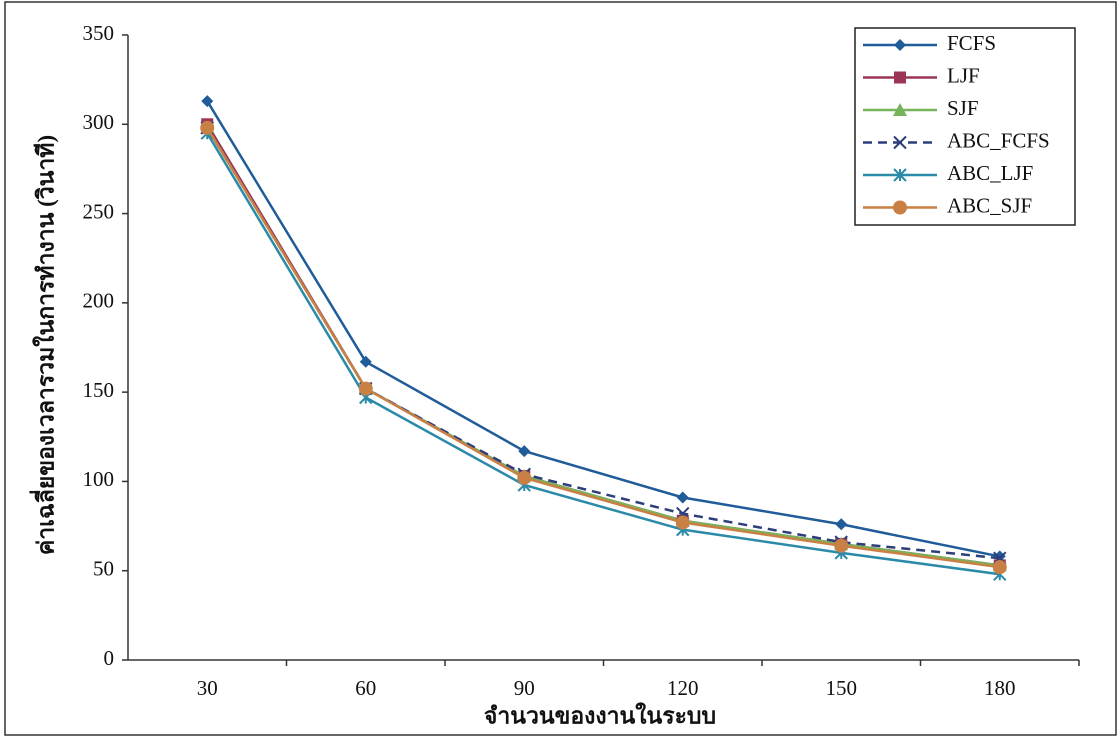 This screenshot has height=738, width=1120. Describe the element at coordinates (971, 43) in the screenshot. I see `legend-label: FCFS` at that location.